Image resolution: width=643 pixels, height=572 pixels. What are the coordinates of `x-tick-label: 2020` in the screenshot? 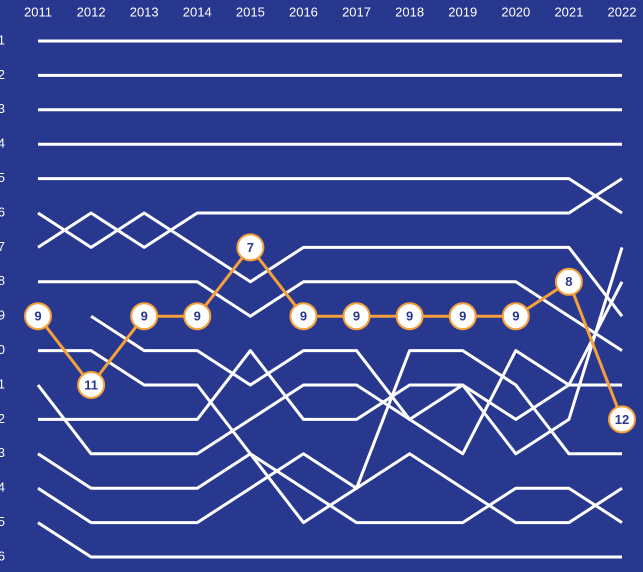 It's located at (515, 11).